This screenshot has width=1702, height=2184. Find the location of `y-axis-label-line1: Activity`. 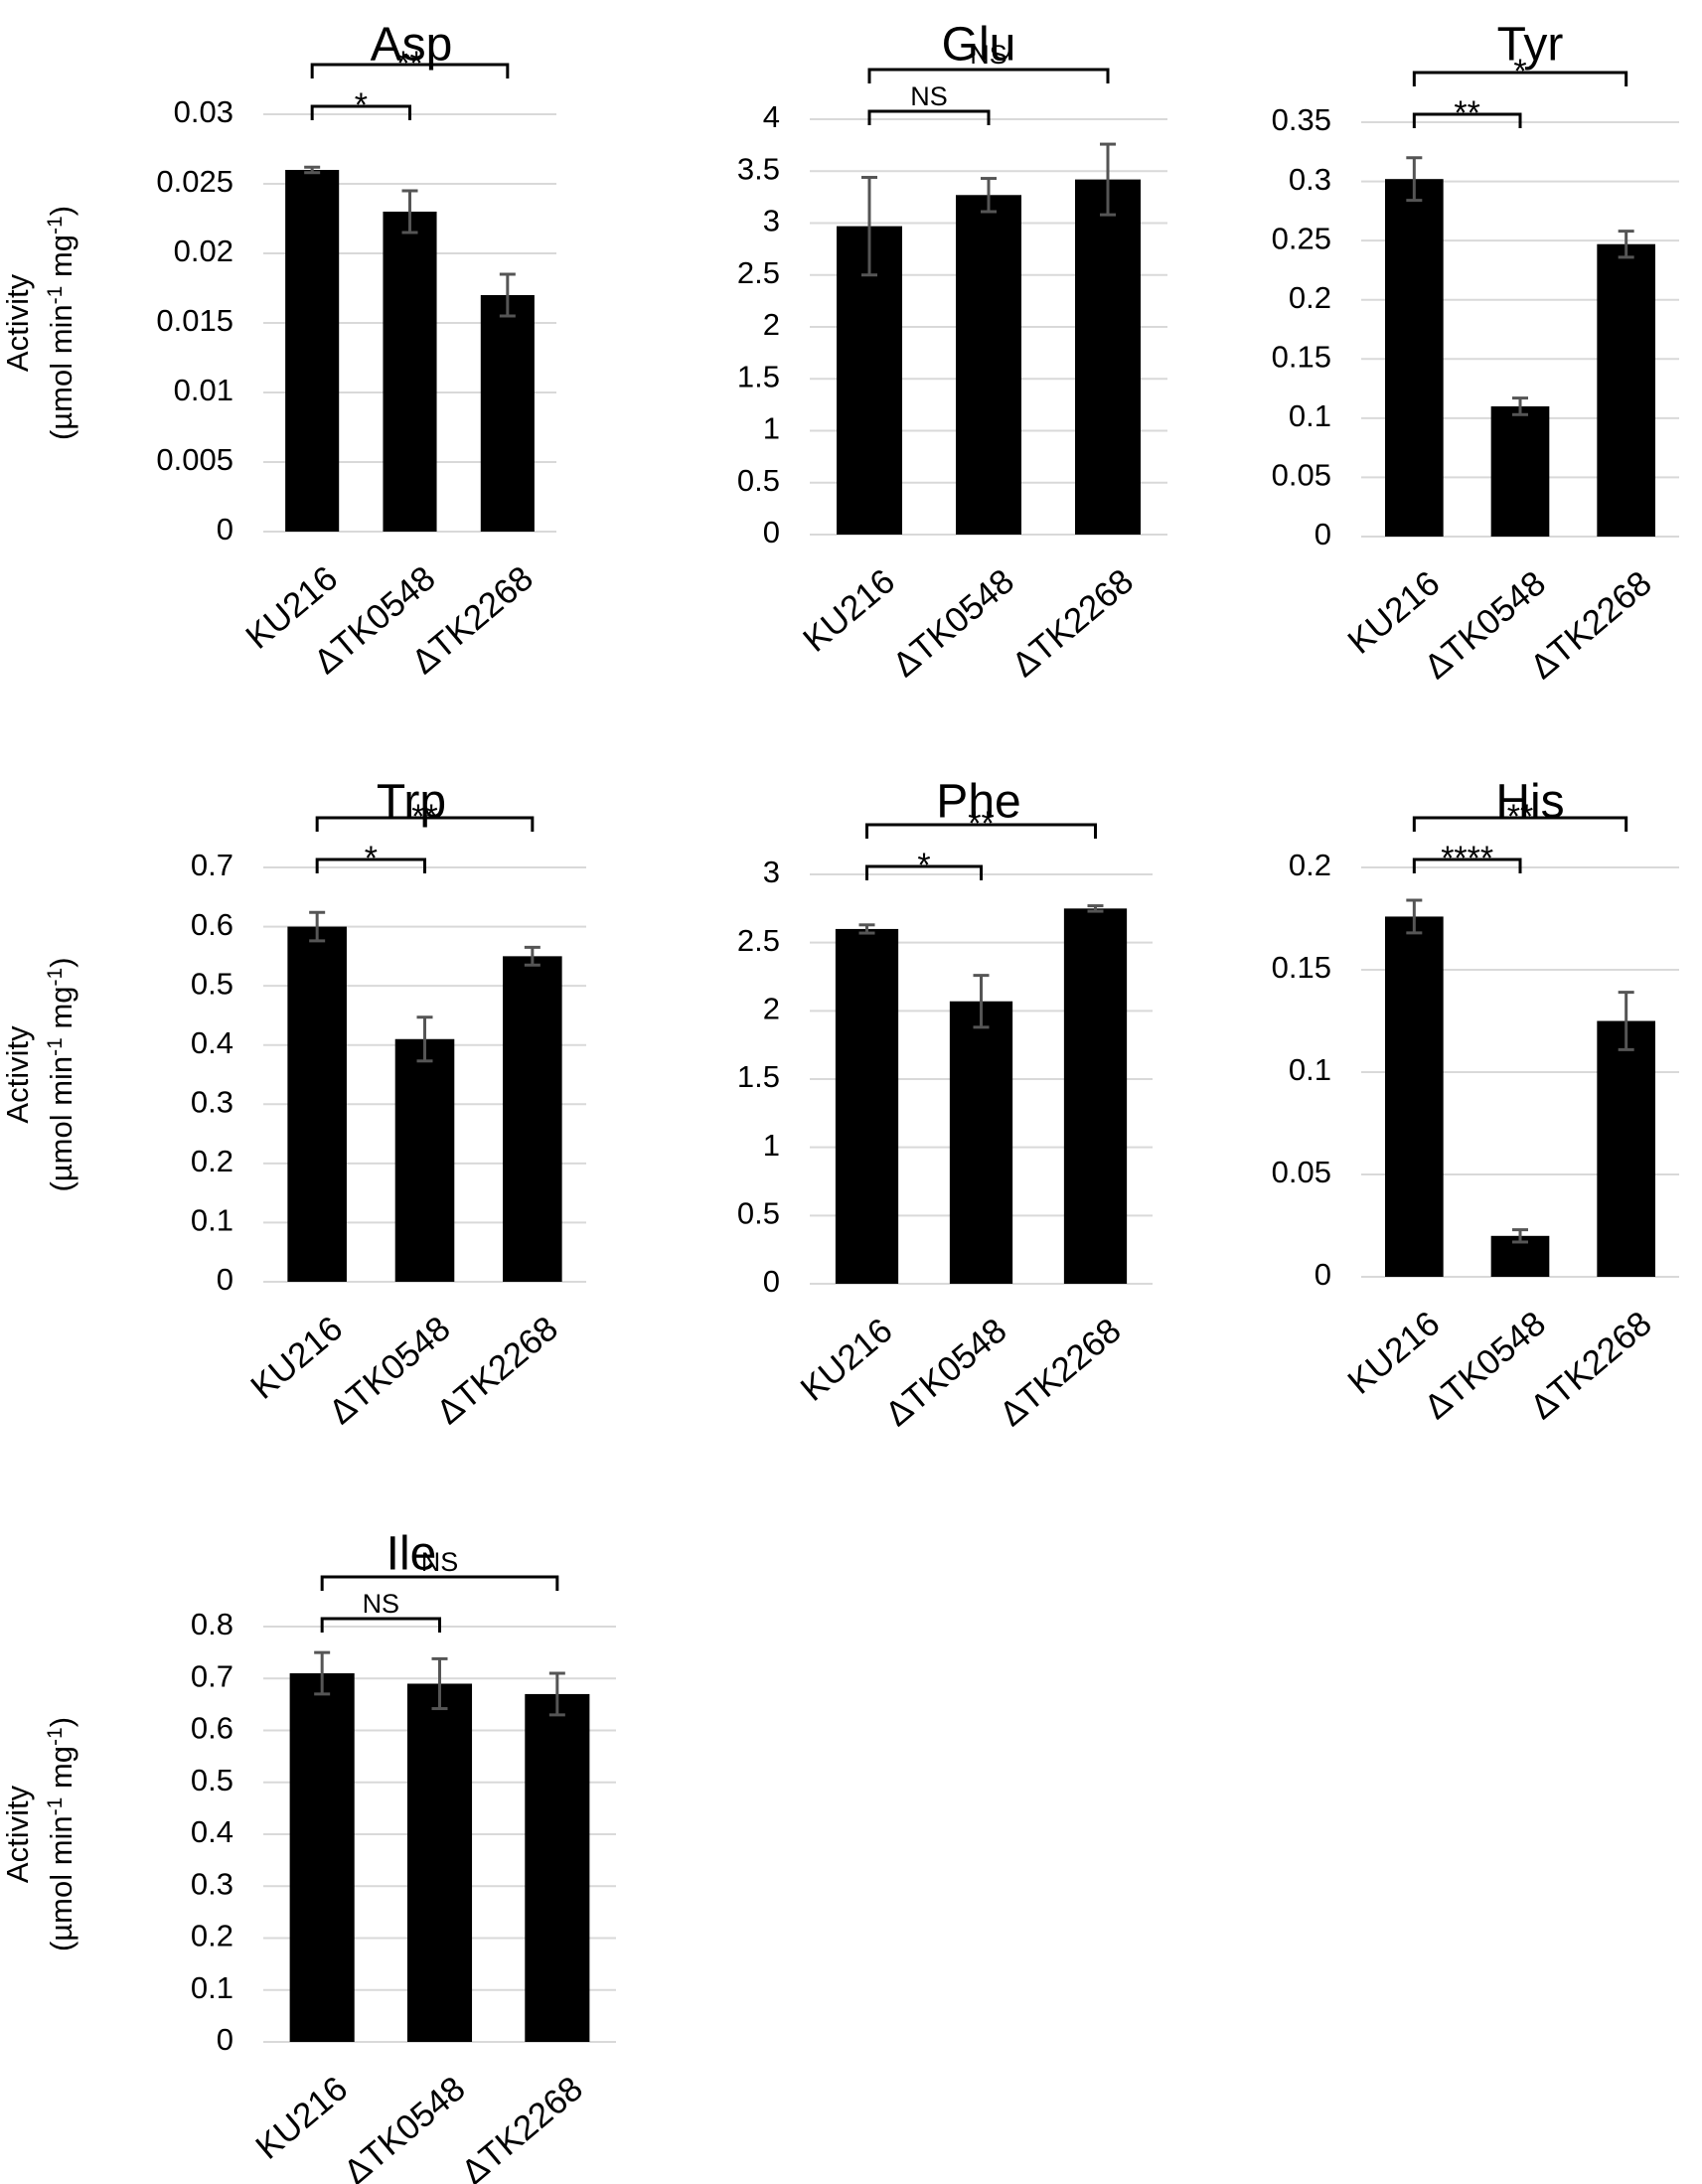

y-axis-label-line1: Activity is located at coordinates (17, 1074).